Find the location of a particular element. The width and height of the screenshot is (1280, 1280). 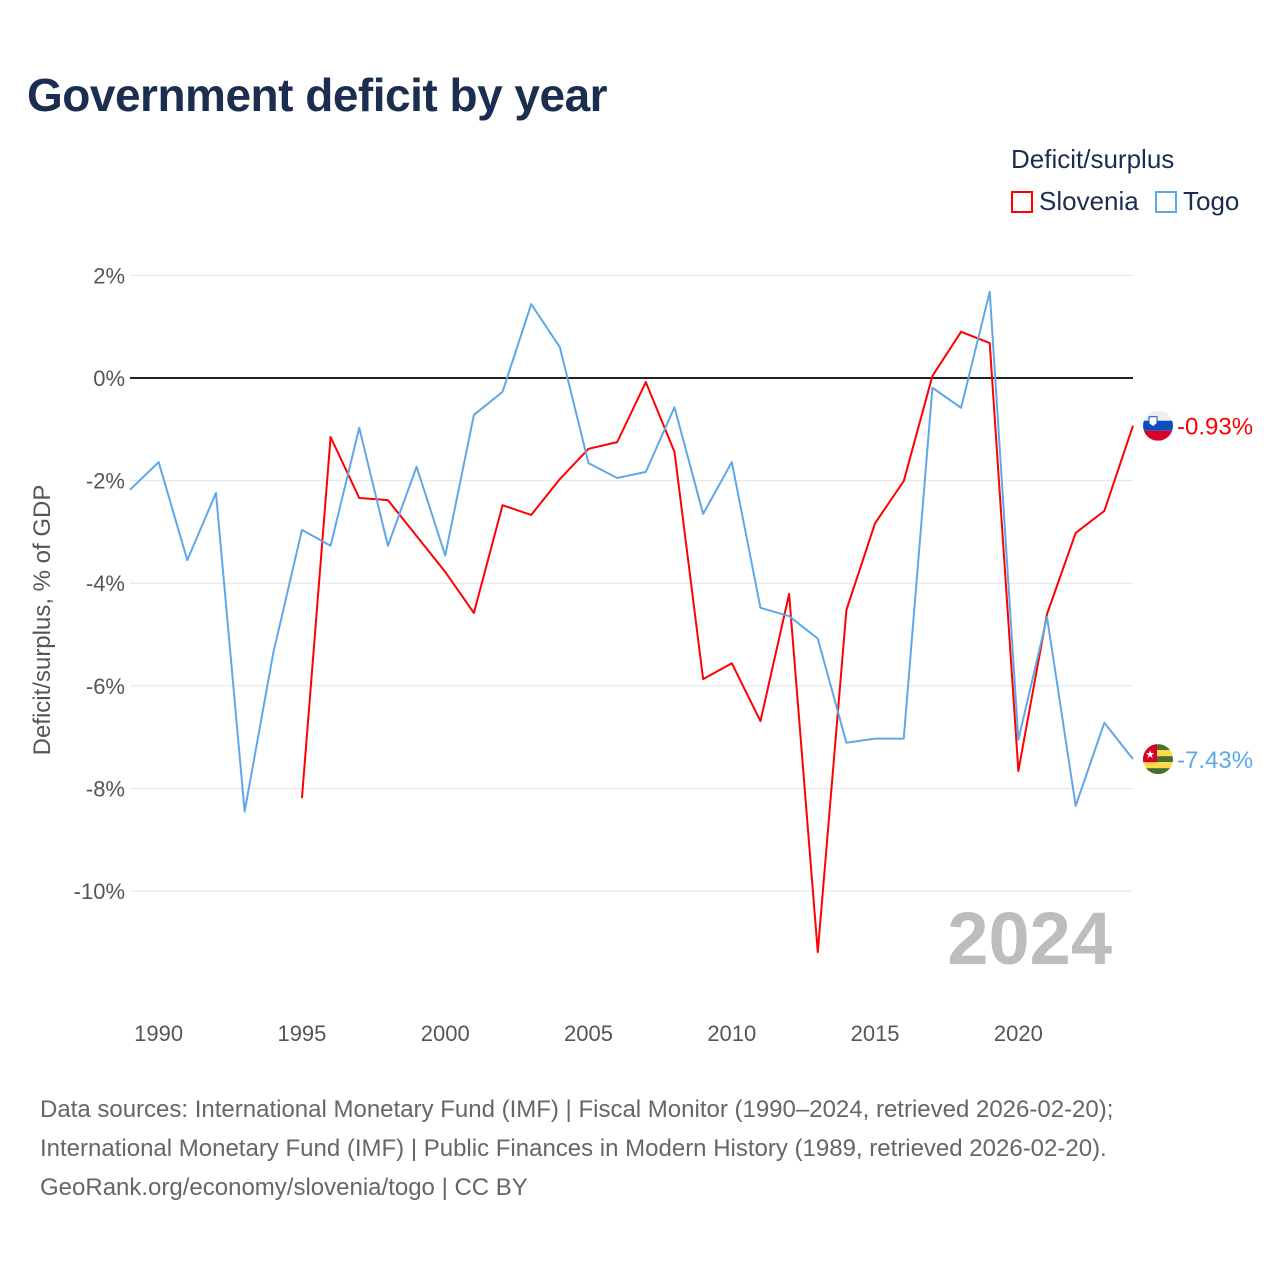

y-tick-label: 2% is located at coordinates (109, 275).